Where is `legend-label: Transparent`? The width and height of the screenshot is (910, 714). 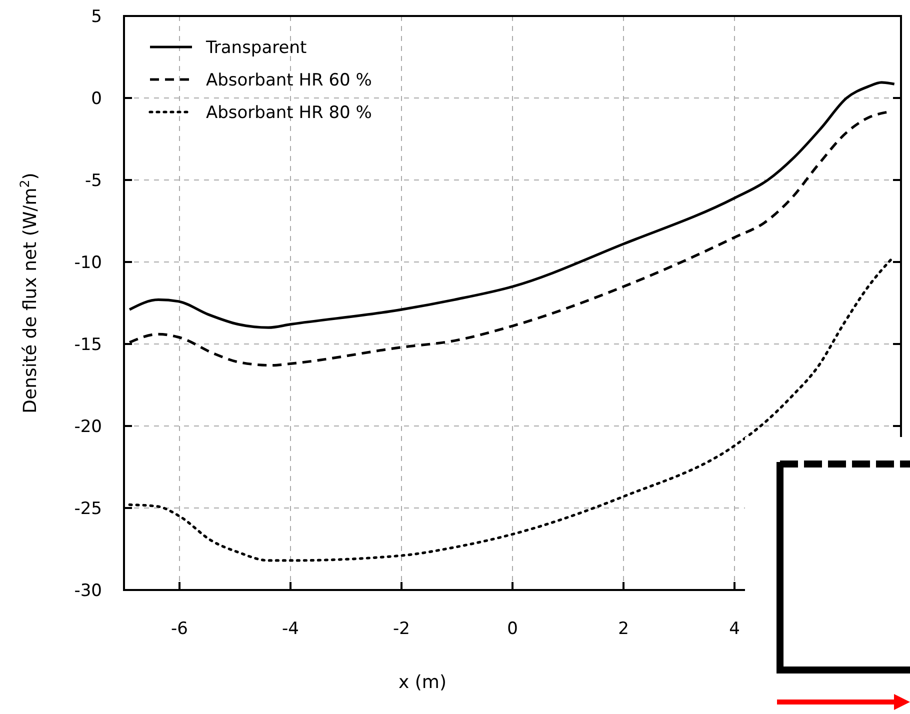
legend-label: Transparent is located at coordinates (256, 48).